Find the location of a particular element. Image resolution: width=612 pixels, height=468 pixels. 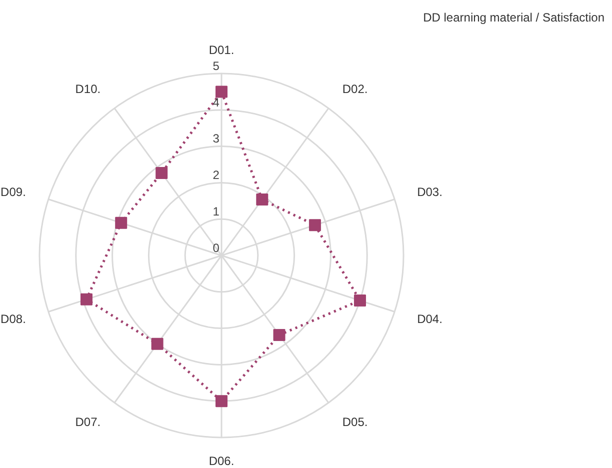

spoke-label: D07. is located at coordinates (88, 421).